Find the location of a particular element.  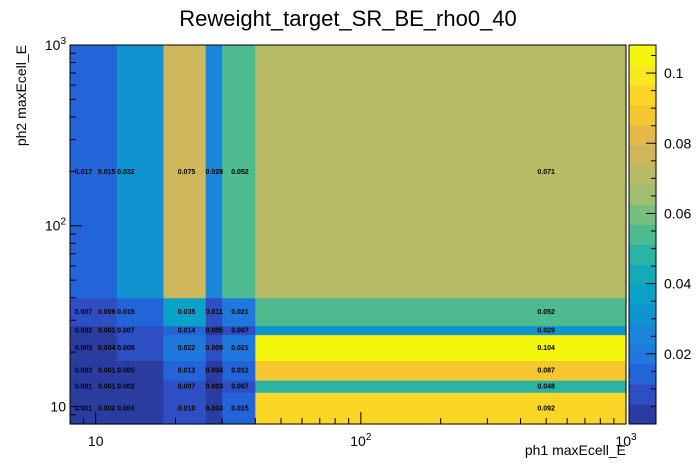

colorbar-tick-label: 0.04 is located at coordinates (677, 284).